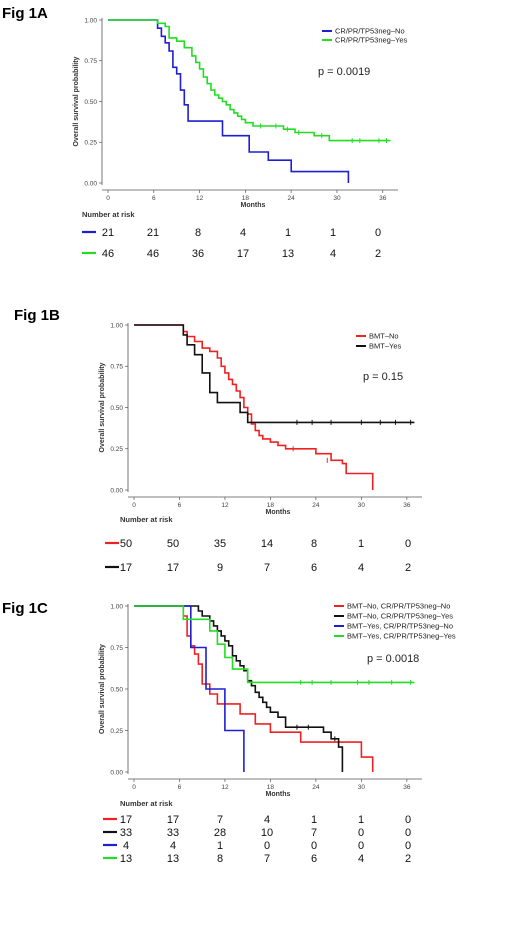 The image size is (520, 950). Describe the element at coordinates (383, 198) in the screenshot. I see `x-tick-label: 36` at that location.